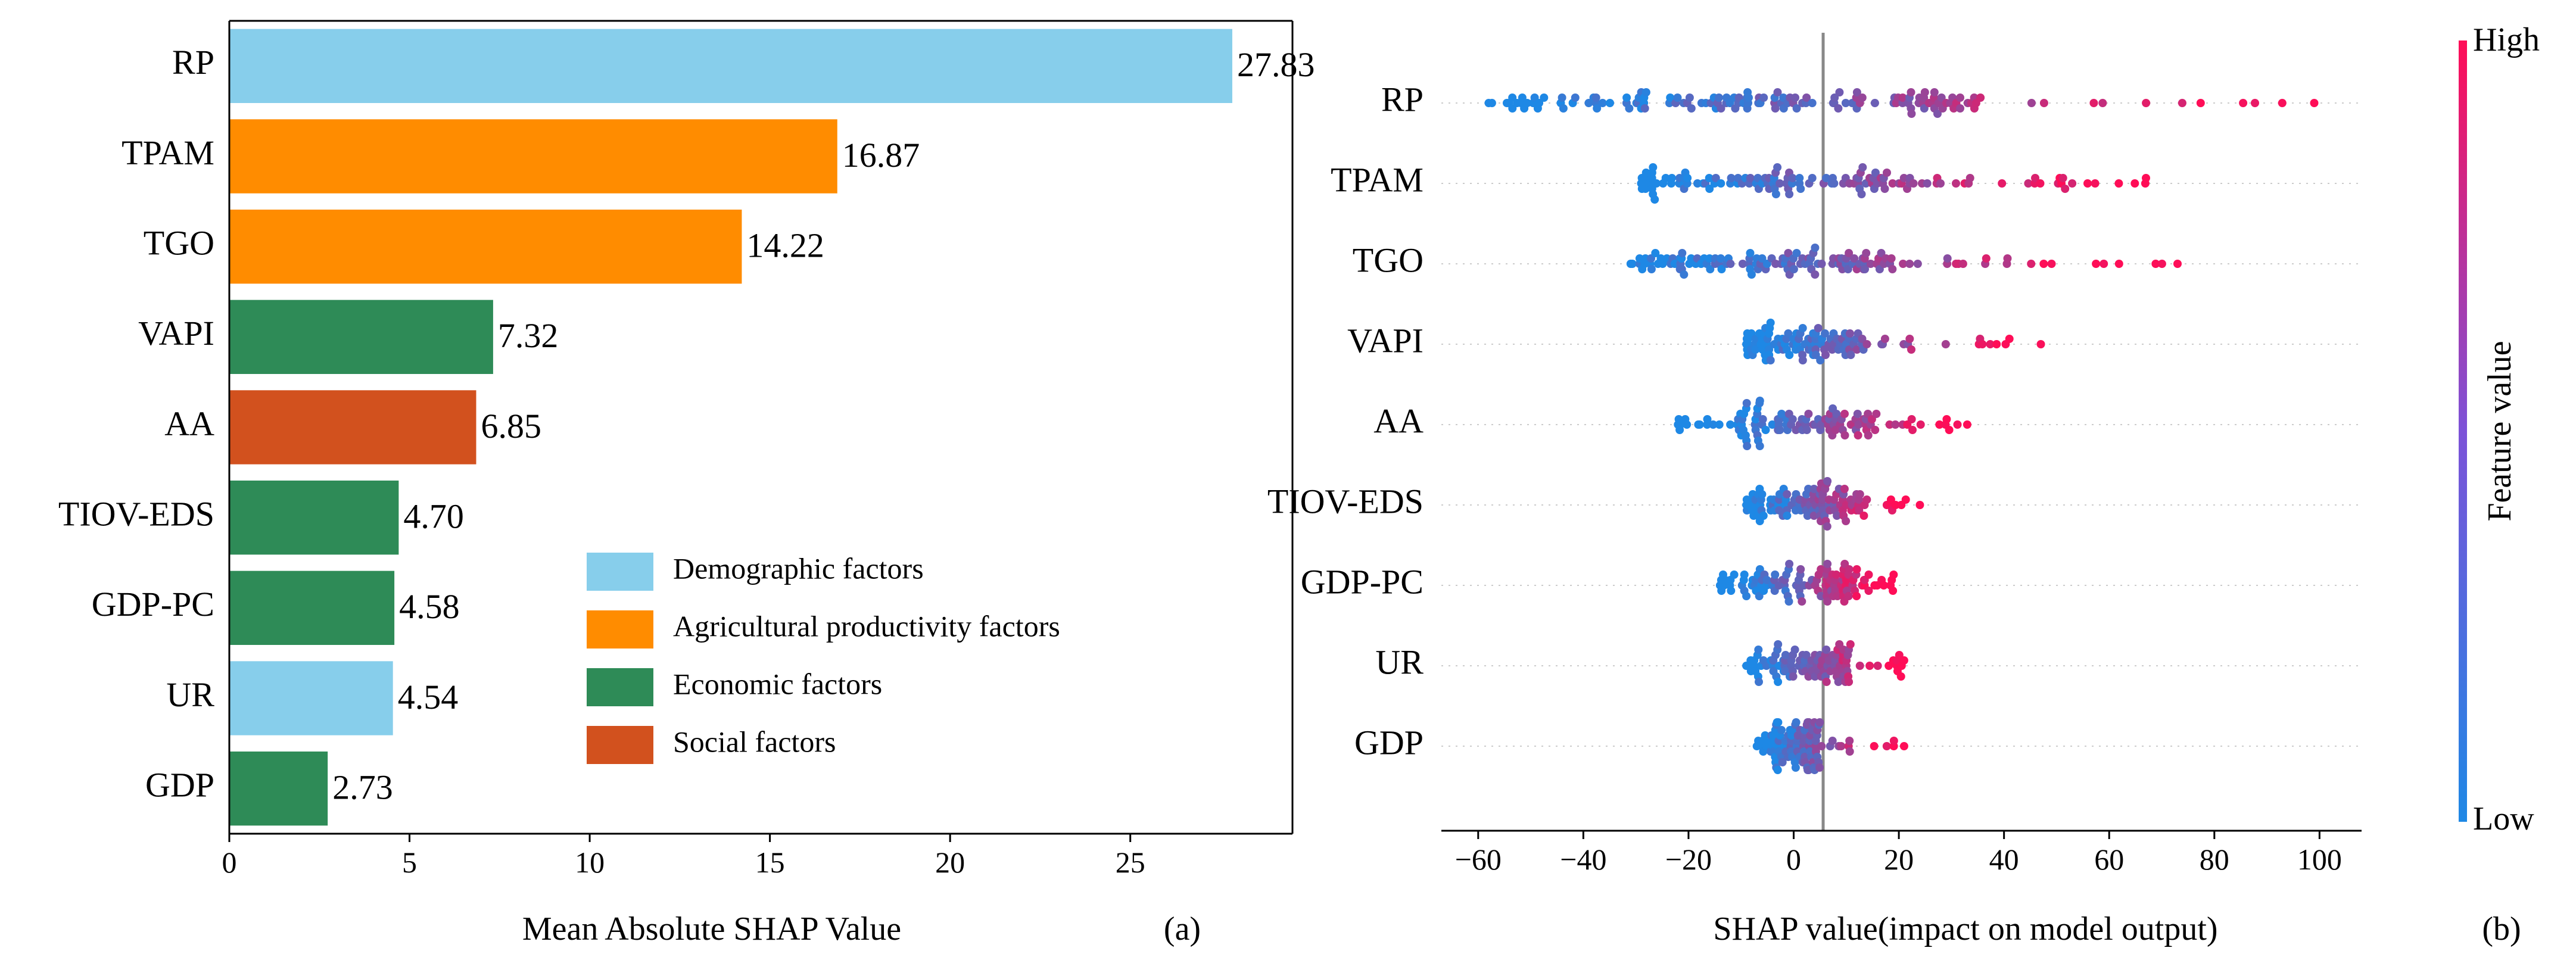 The image size is (2576, 954). I want to click on legend-label: Agricultural productivity factors, so click(866, 626).